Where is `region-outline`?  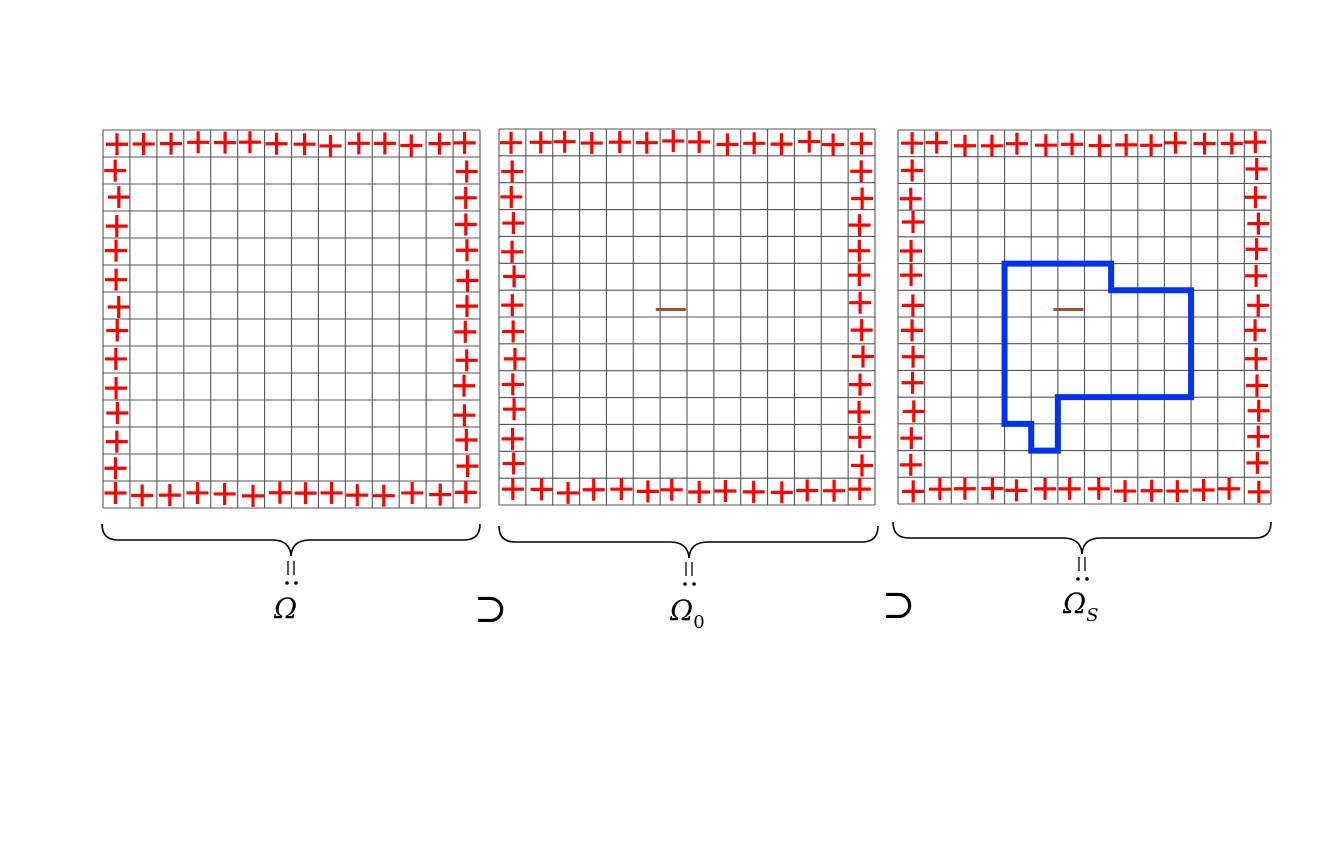
region-outline is located at coordinates (1098, 357).